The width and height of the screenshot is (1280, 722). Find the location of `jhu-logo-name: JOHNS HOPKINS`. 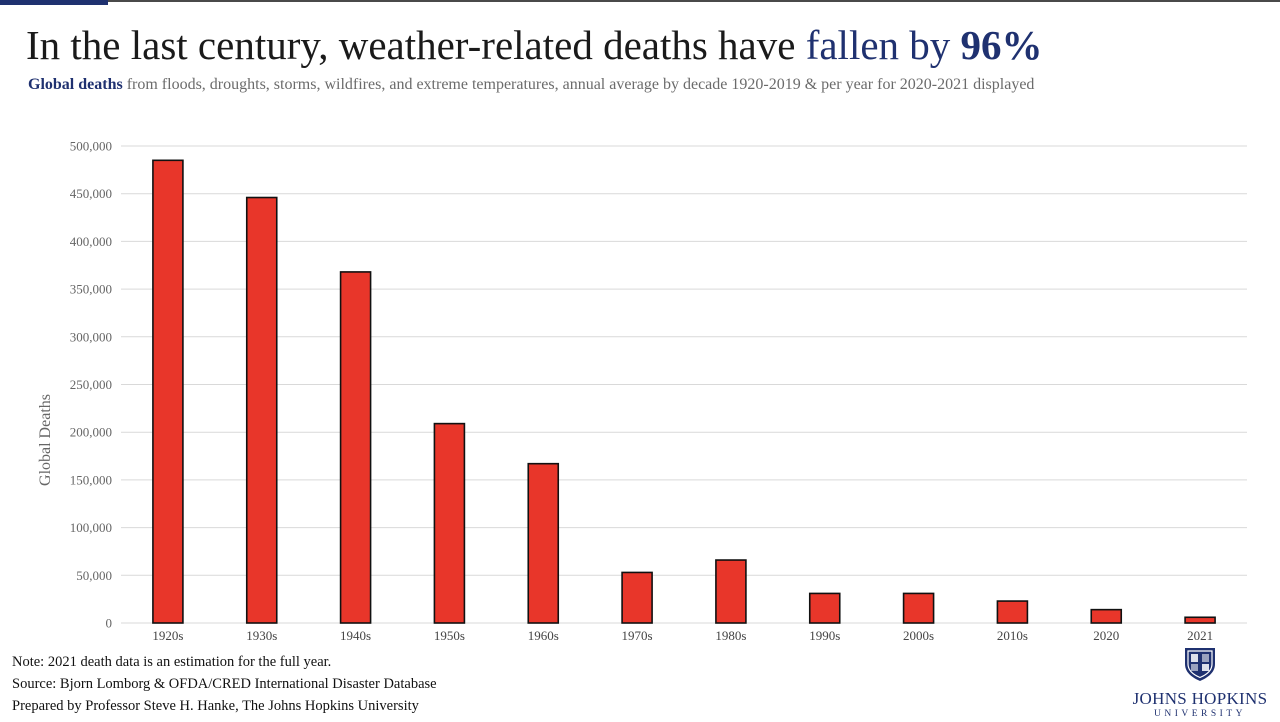

jhu-logo-name: JOHNS HOPKINS is located at coordinates (1200, 698).